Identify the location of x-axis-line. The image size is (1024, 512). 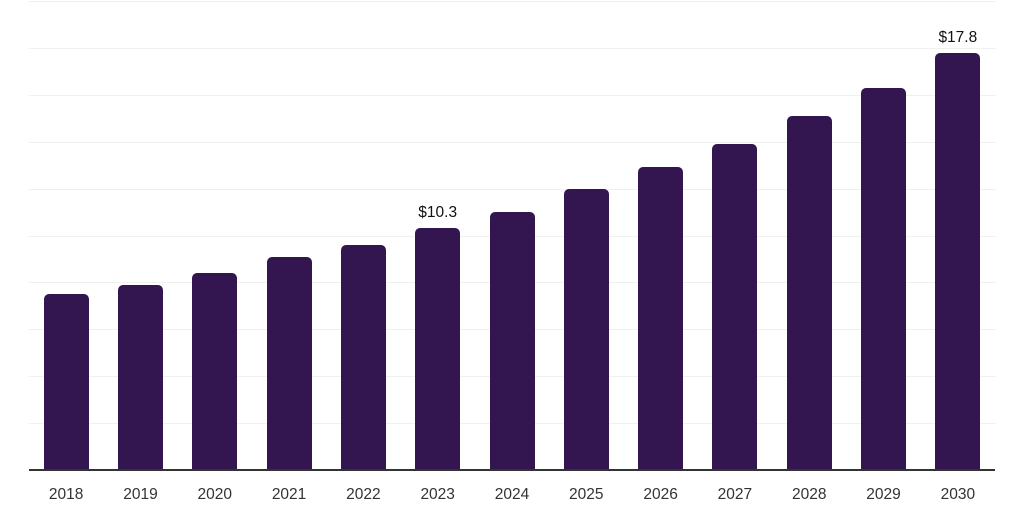
(512, 470).